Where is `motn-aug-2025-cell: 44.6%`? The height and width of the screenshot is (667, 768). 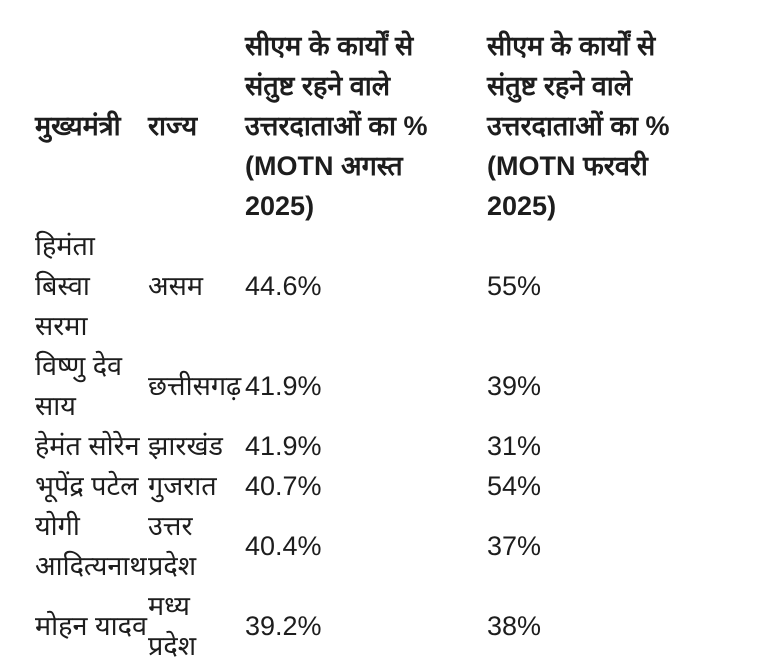
motn-aug-2025-cell: 44.6% is located at coordinates (283, 286).